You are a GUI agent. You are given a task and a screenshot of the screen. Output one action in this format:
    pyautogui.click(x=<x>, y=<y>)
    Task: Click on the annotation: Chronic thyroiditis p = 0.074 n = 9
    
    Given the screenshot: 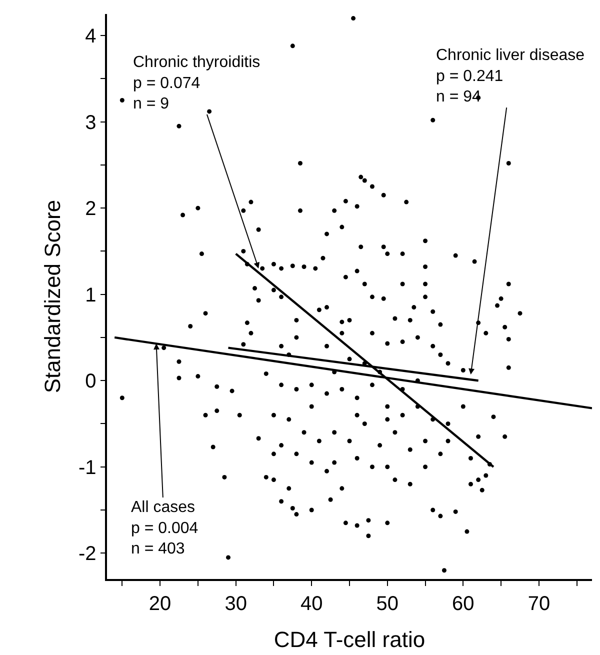 What is the action you would take?
    pyautogui.click(x=196, y=83)
    